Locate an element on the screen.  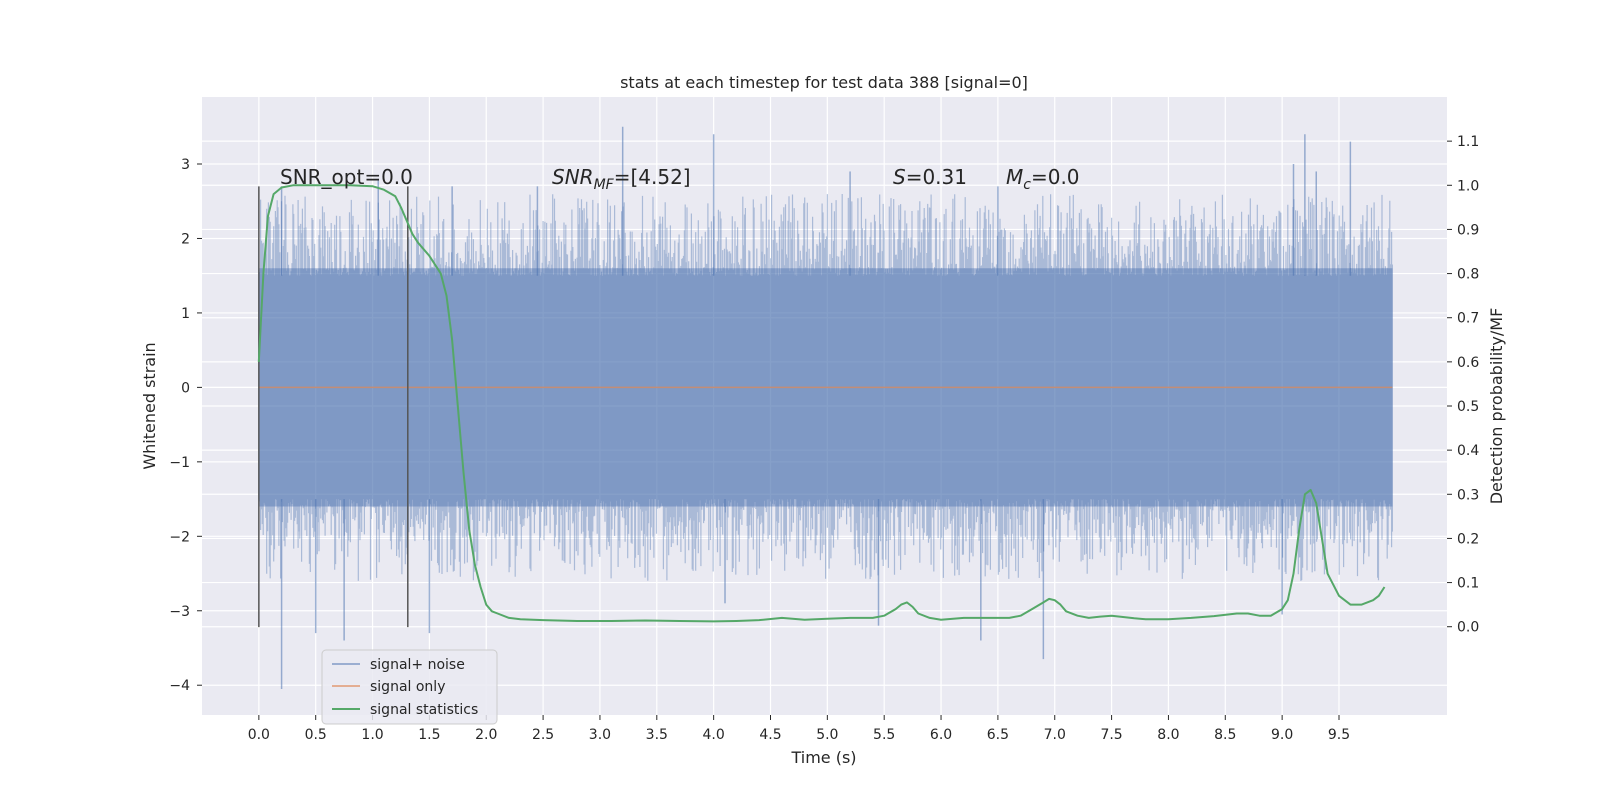
y-tick-label: 0 is located at coordinates (185, 388).